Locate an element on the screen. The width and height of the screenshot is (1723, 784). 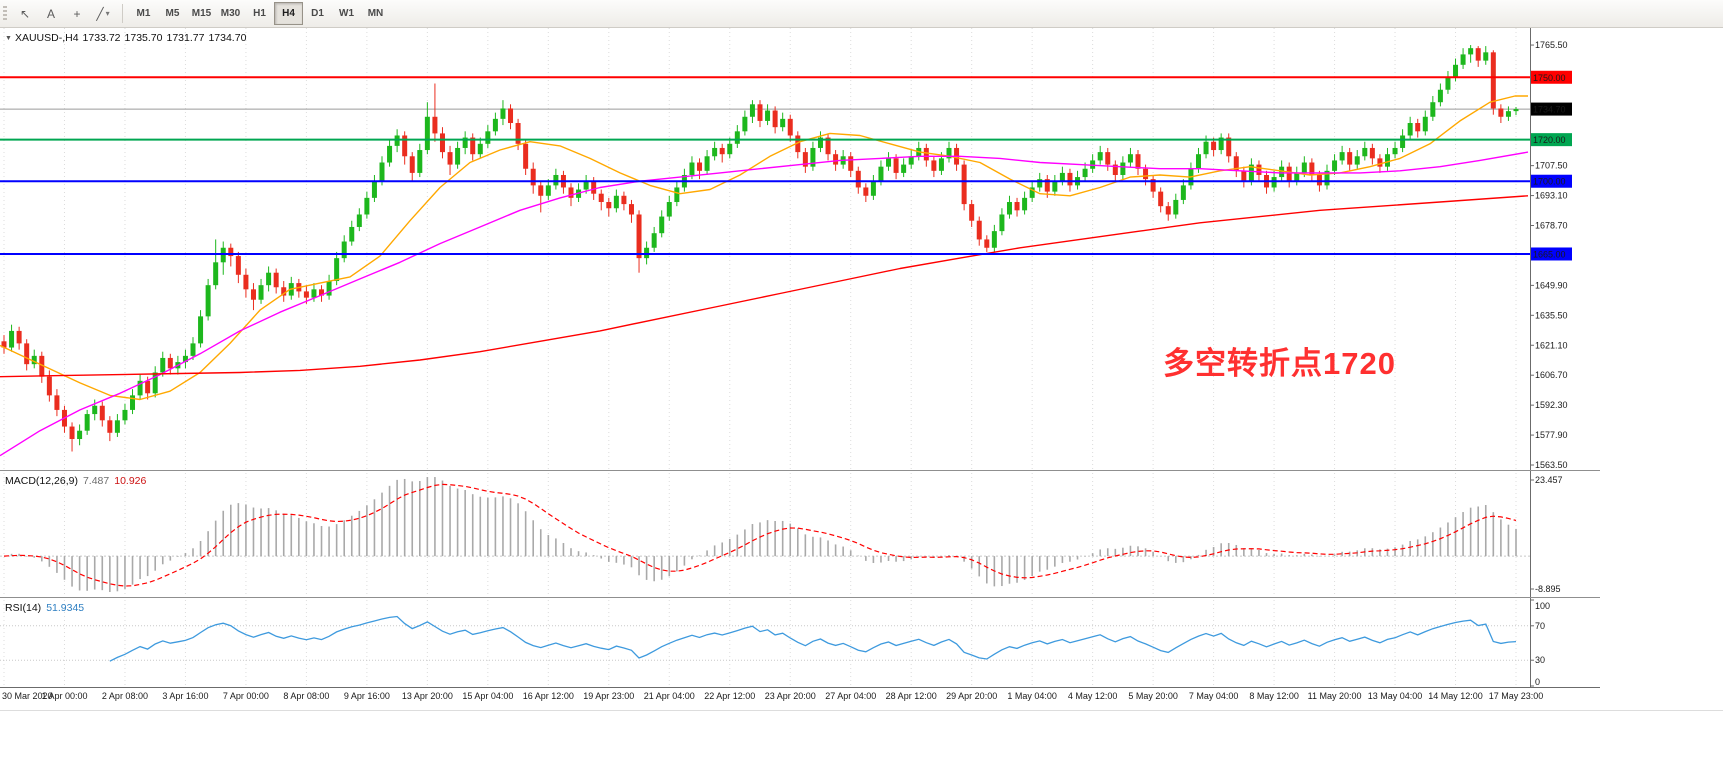
svg-text: 1734.70 is located at coordinates (1549, 110).